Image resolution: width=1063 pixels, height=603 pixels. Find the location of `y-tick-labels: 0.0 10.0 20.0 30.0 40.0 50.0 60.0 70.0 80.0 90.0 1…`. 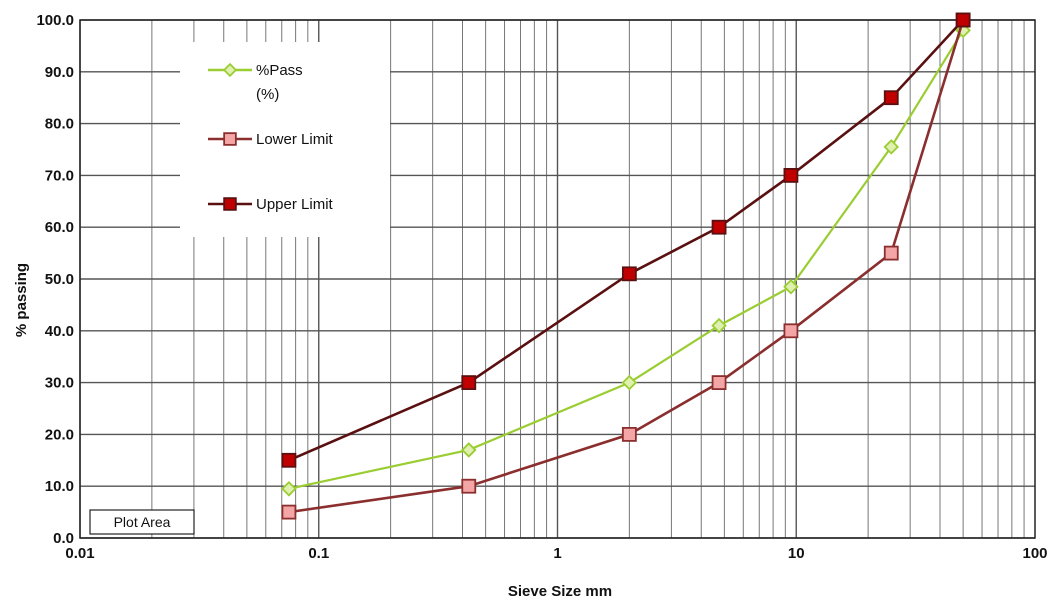

y-tick-labels: 0.0 10.0 20.0 30.0 40.0 50.0 60.0 70.0 80.0 90.0 1… is located at coordinates (55, 279).